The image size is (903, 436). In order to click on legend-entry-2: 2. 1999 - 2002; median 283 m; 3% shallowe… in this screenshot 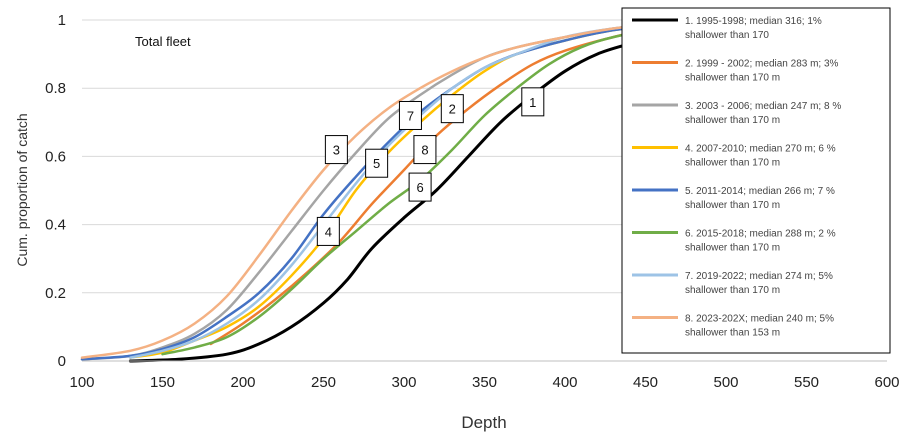, I will do `click(735, 71)`.